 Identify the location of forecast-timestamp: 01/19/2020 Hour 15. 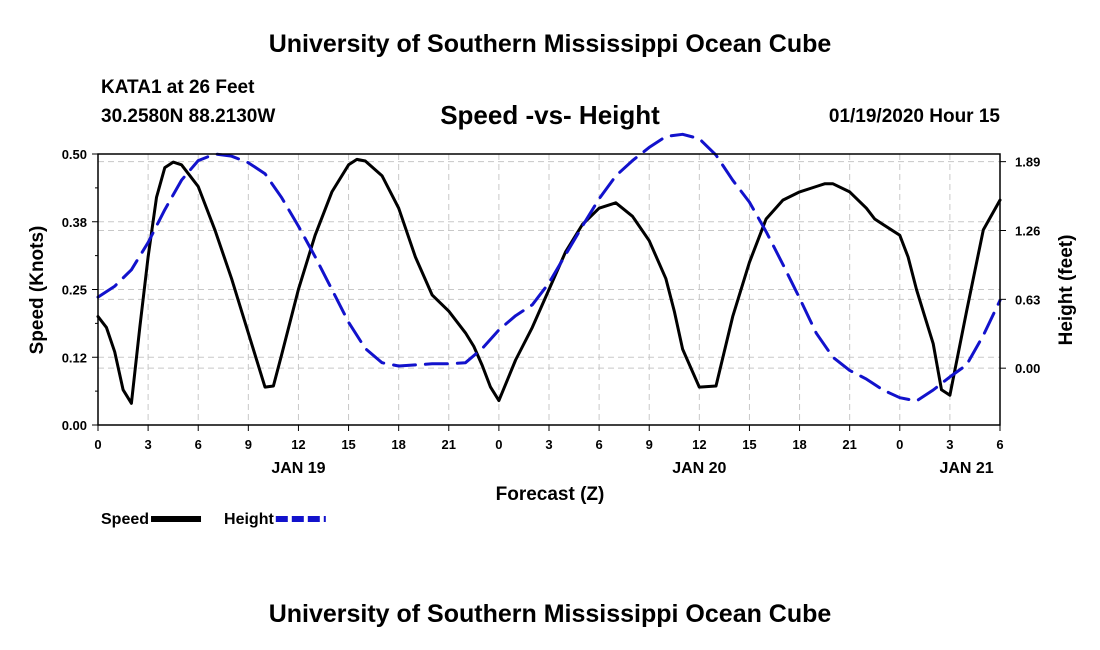
(914, 116).